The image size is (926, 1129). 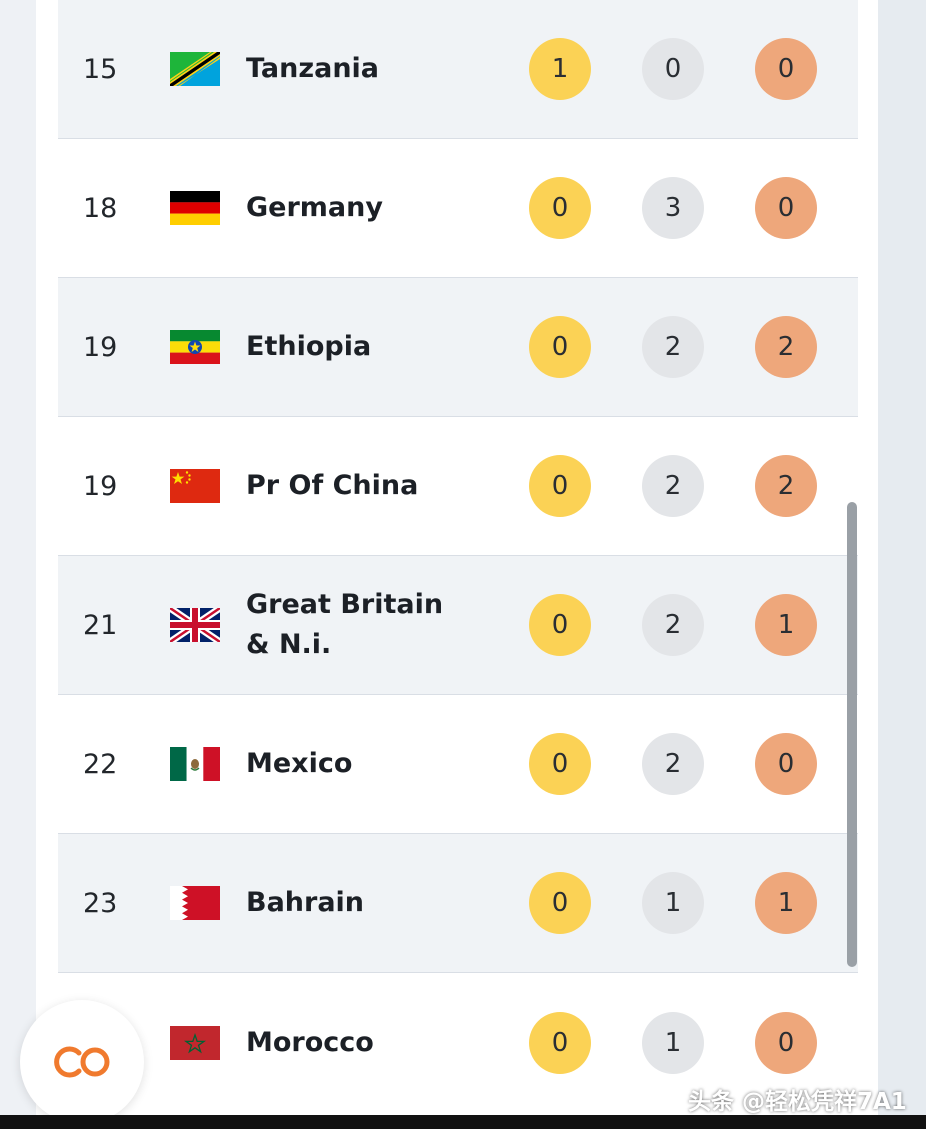 What do you see at coordinates (195, 208) in the screenshot?
I see `germany-flag-icon` at bounding box center [195, 208].